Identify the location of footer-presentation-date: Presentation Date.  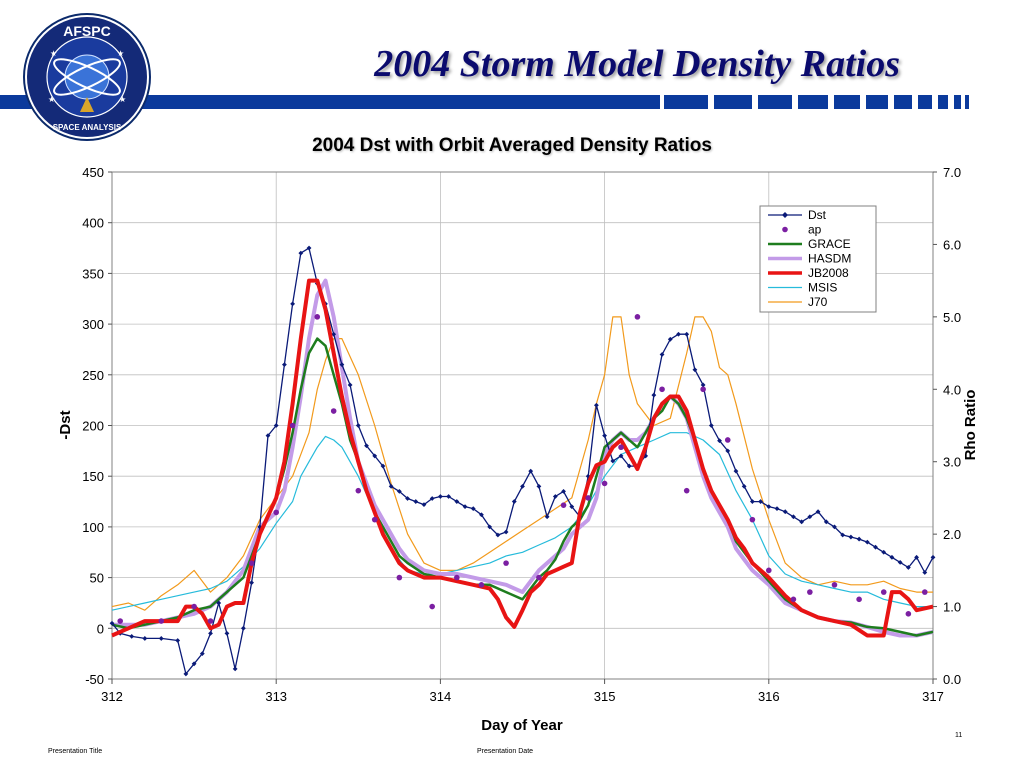
(505, 751).